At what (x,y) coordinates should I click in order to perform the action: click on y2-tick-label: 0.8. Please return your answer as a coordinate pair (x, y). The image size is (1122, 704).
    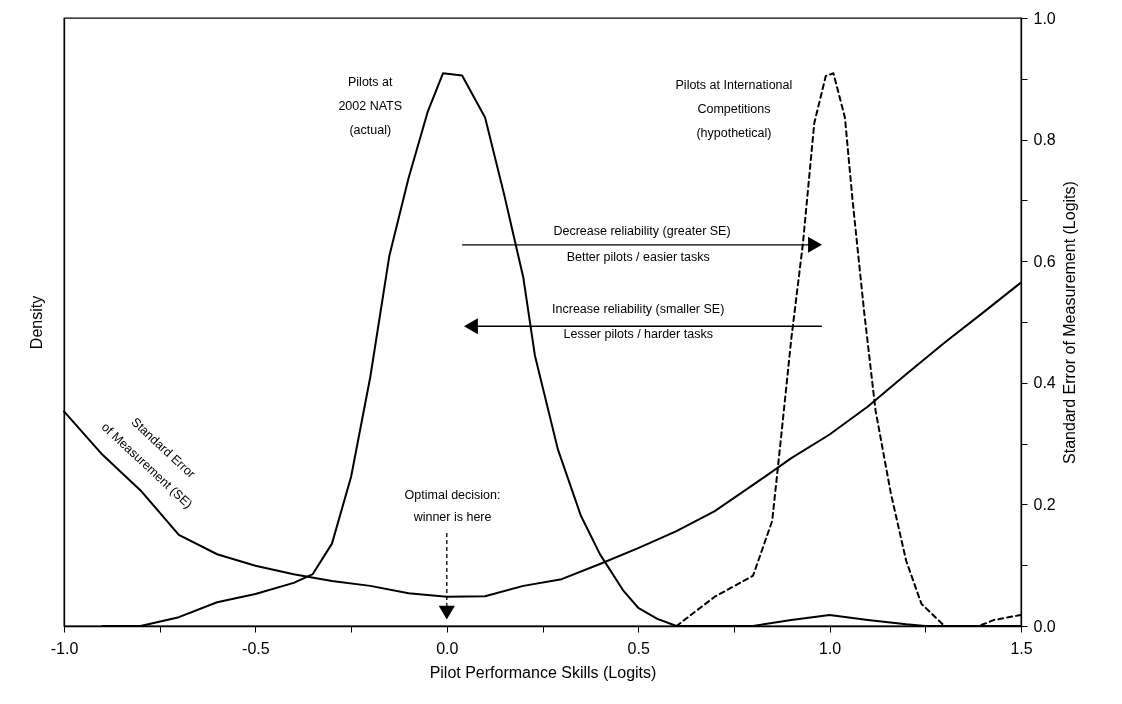
    Looking at the image, I should click on (1044, 140).